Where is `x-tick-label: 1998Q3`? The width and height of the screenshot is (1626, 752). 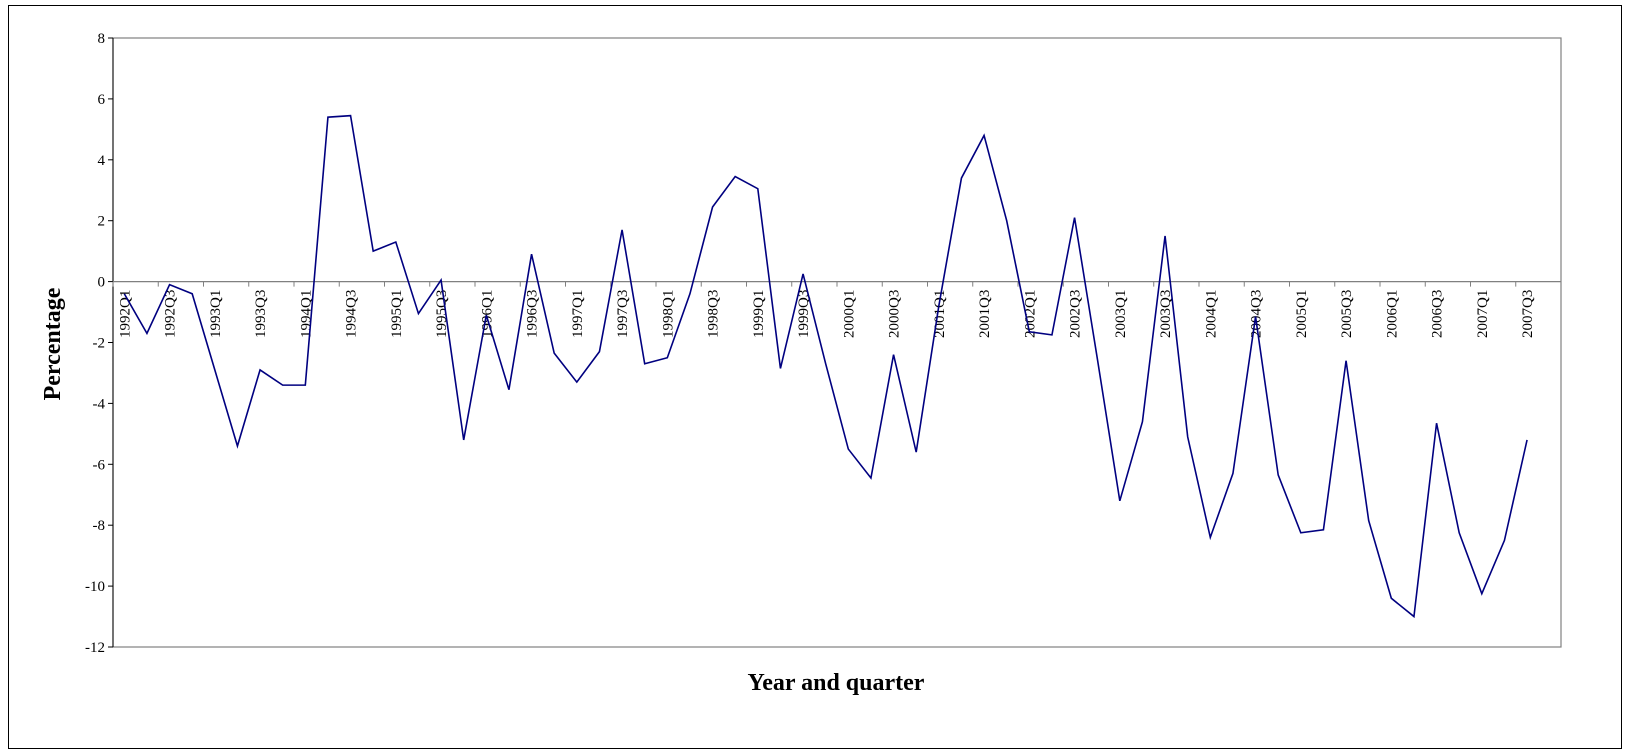
x-tick-label: 1998Q3 is located at coordinates (714, 314).